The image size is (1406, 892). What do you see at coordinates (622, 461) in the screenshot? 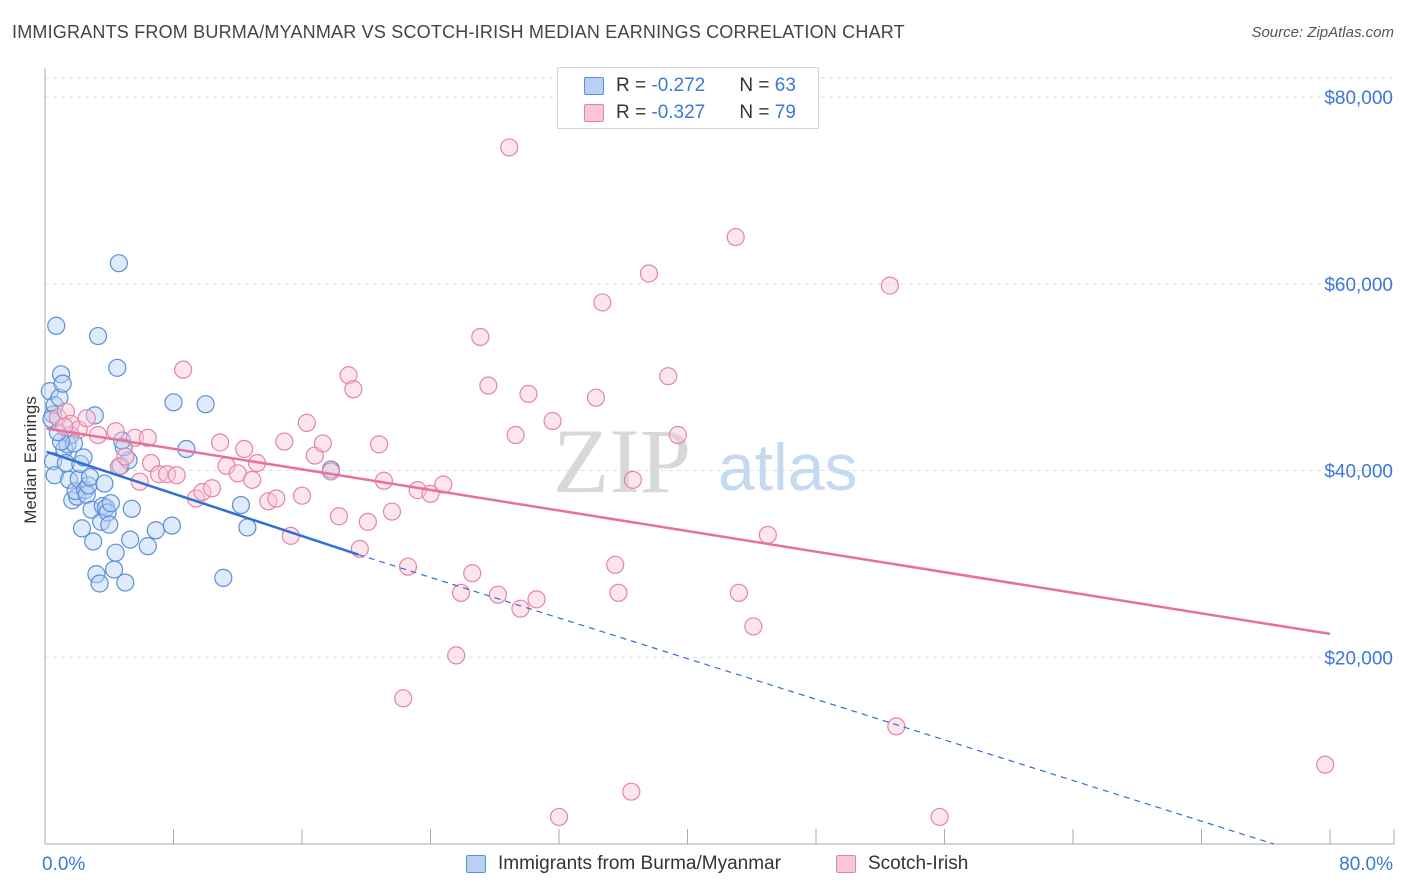
I see `watermark-zip: ZIP` at bounding box center [622, 461].